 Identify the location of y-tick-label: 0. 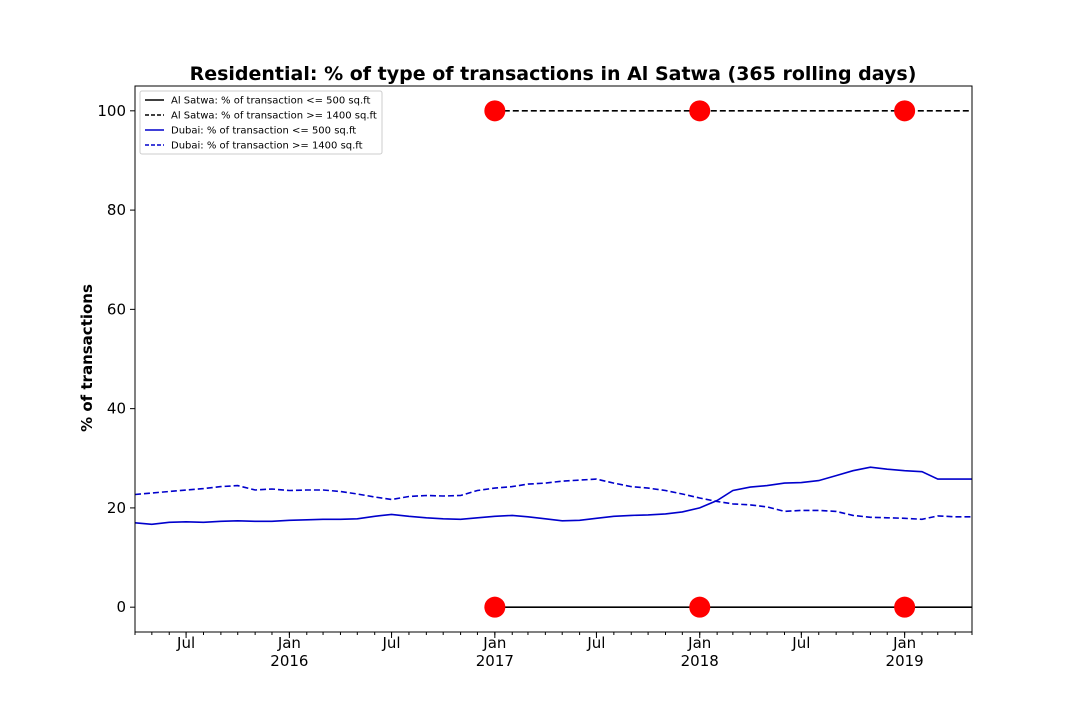
(121, 607).